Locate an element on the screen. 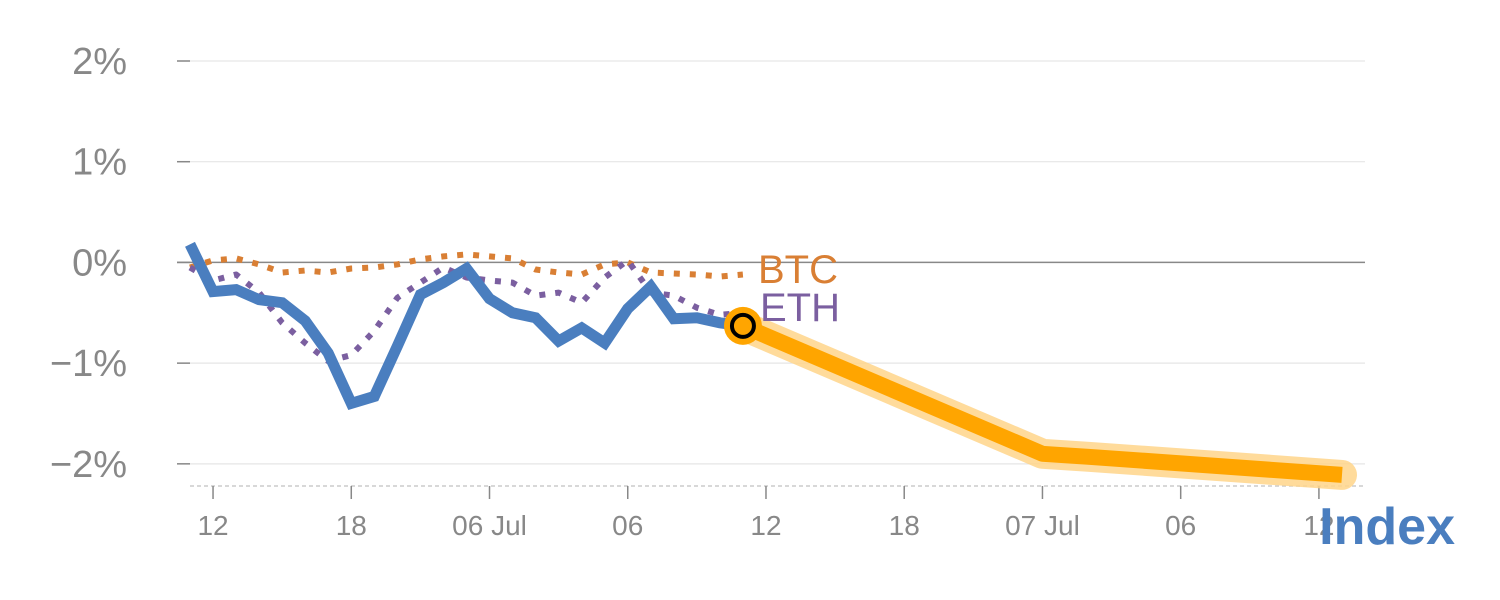 This screenshot has width=1500, height=600. x-axis: 12 18 06 Jul 06 12 18 07 Jul 06 12 is located at coordinates (777, 513).